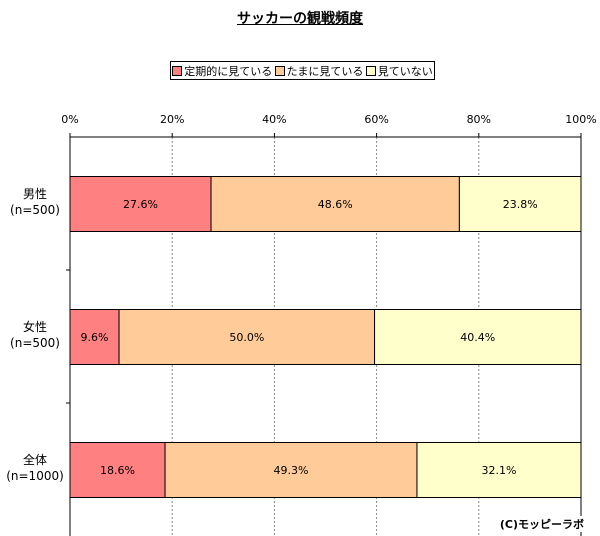 This screenshot has height=536, width=600. What do you see at coordinates (35, 467) in the screenshot?
I see `category-label: 全体(n=1000)` at bounding box center [35, 467].